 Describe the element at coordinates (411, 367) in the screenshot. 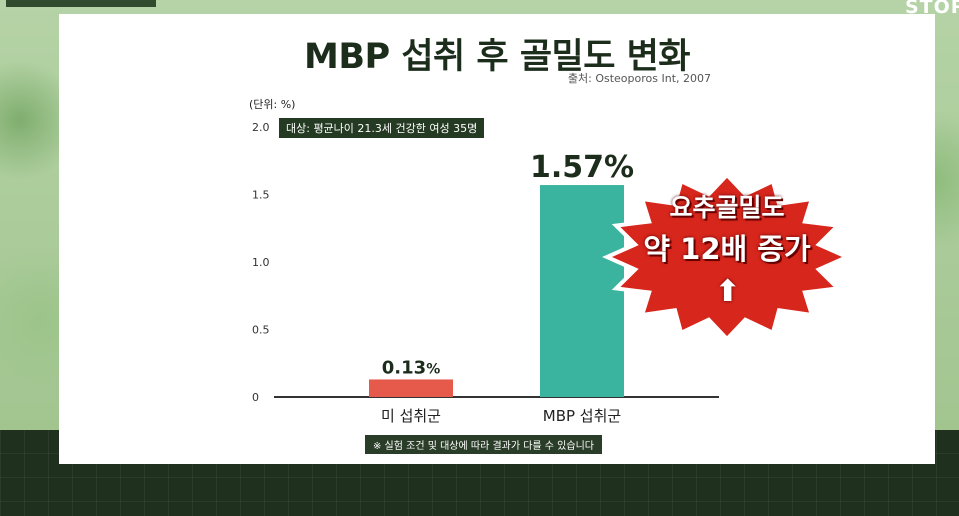

I see `data-label: 0.13%` at that location.